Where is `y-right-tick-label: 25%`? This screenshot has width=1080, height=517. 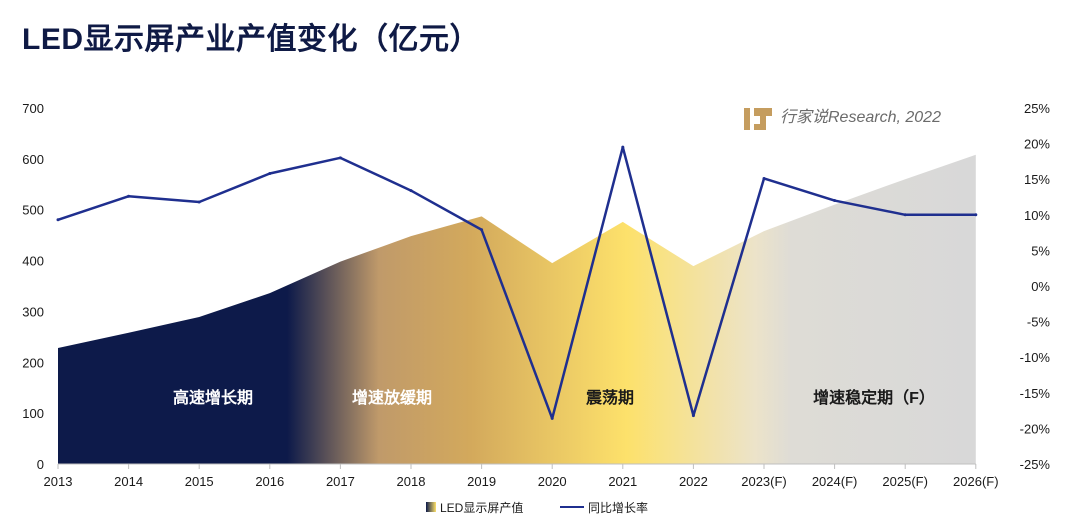 y-right-tick-label: 25% is located at coordinates (1037, 108).